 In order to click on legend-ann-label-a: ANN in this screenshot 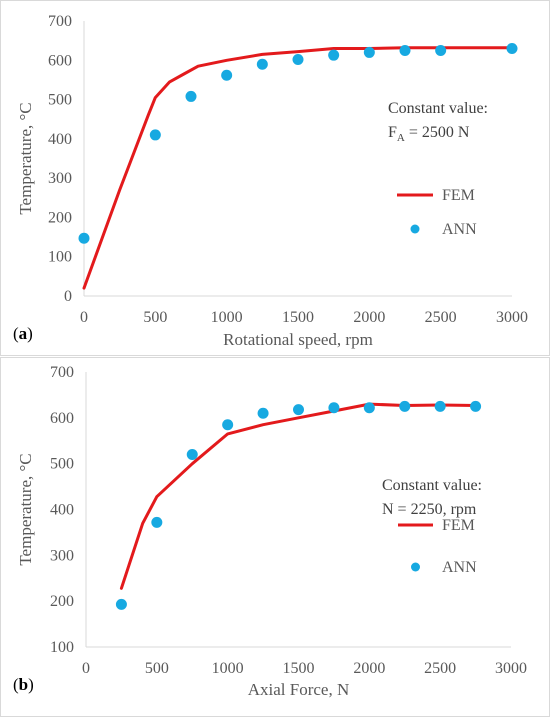, I will do `click(459, 229)`.